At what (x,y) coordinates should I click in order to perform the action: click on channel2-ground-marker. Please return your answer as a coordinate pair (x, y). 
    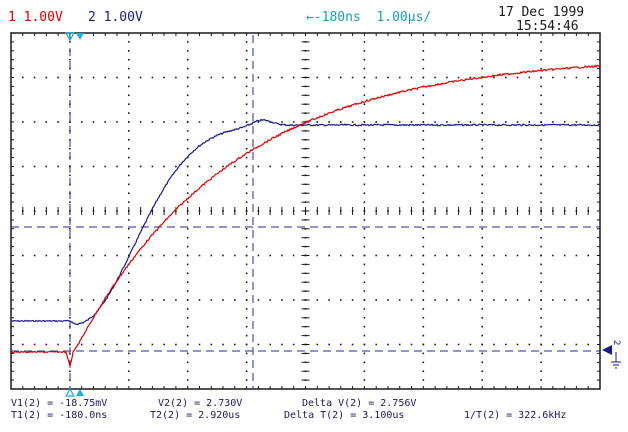
    Looking at the image, I should click on (607, 350).